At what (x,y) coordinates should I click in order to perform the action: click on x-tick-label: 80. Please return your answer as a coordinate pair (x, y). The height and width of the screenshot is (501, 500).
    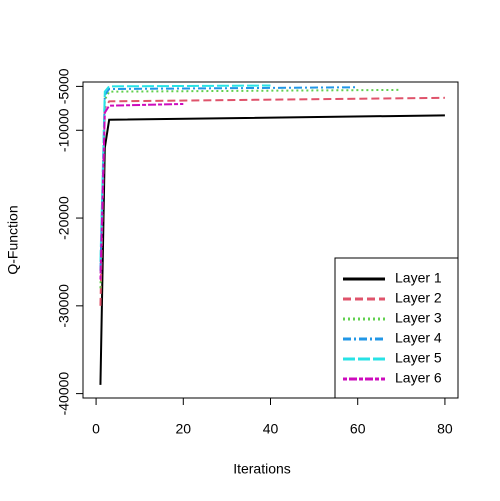
    Looking at the image, I should click on (445, 429).